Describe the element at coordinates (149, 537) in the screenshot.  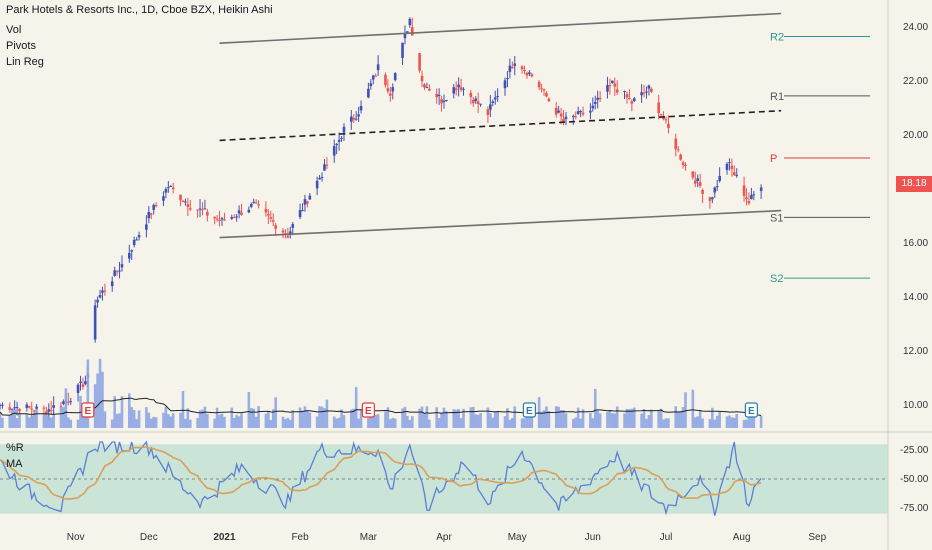
I see `time-tick-label-1: Dec` at that location.